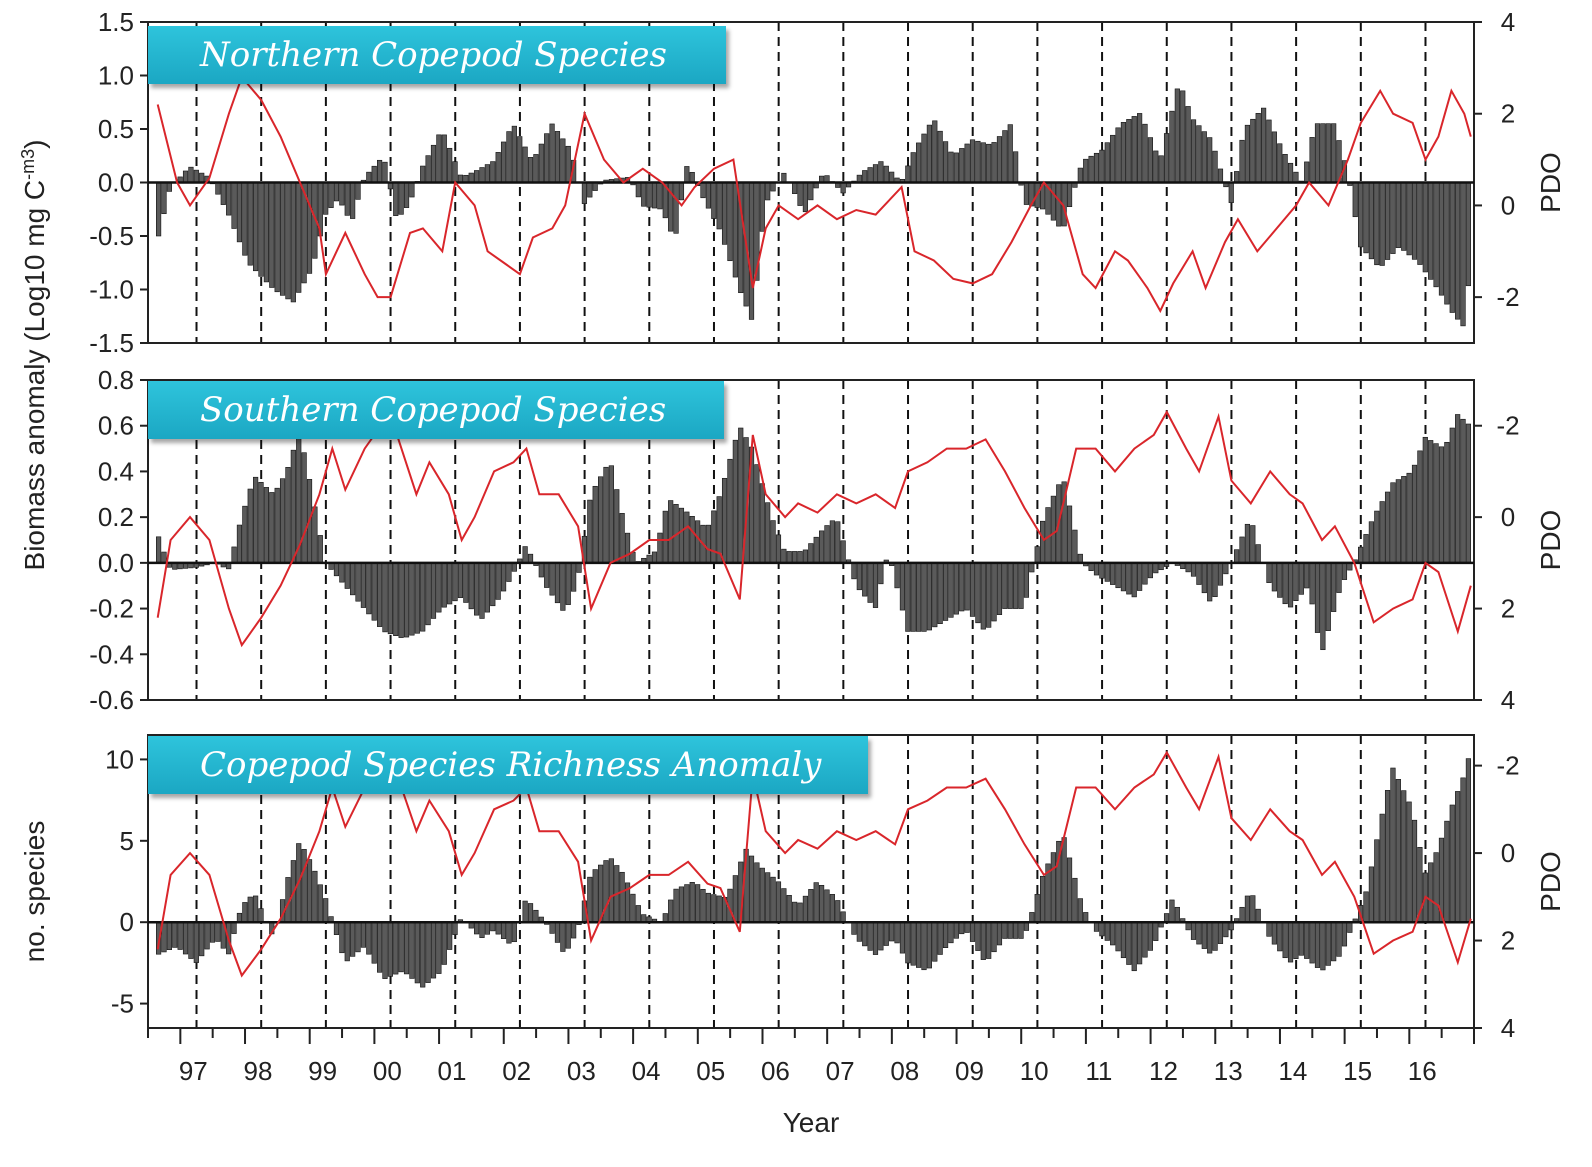 This screenshot has height=1167, width=1592. What do you see at coordinates (116, 22) in the screenshot?
I see `y-tick-label: 1.5` at bounding box center [116, 22].